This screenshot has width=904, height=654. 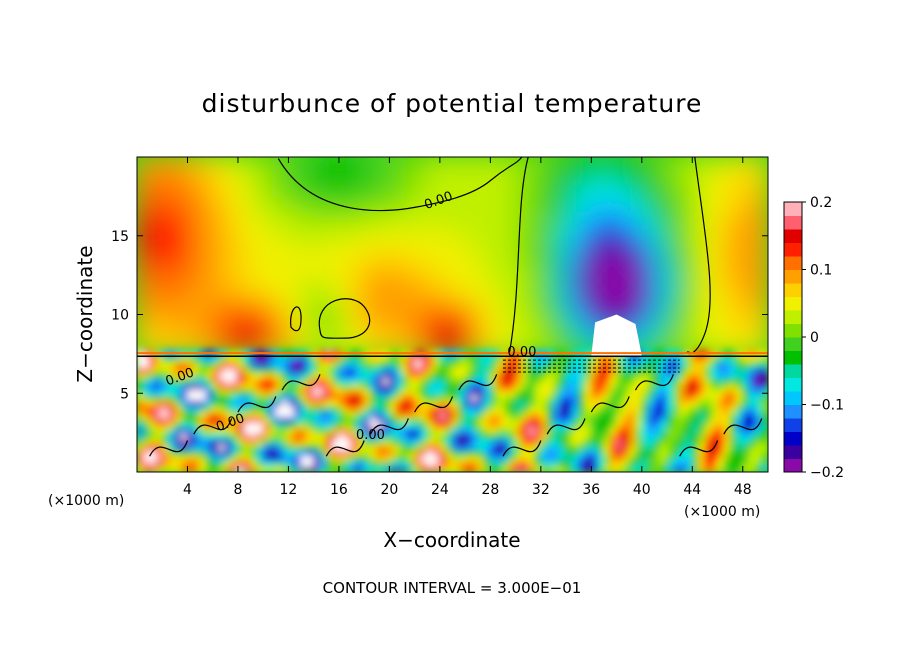 What do you see at coordinates (213, 426) in the screenshot?
I see `contour-line` at bounding box center [213, 426].